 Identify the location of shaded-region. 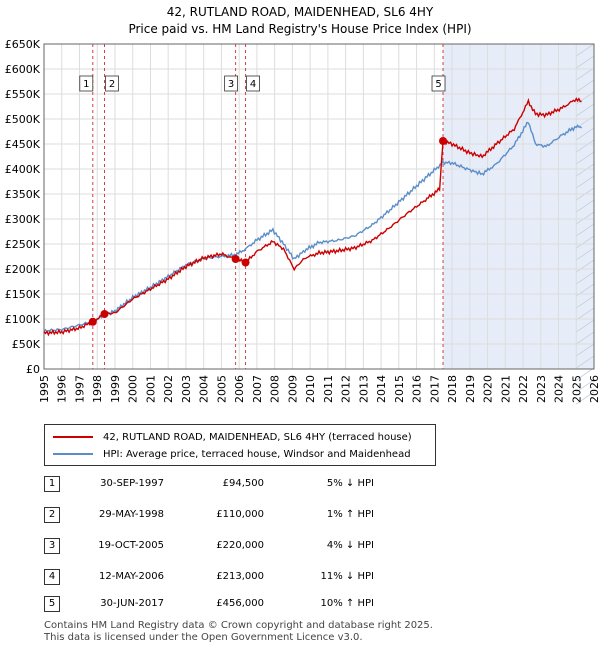
(518, 206).